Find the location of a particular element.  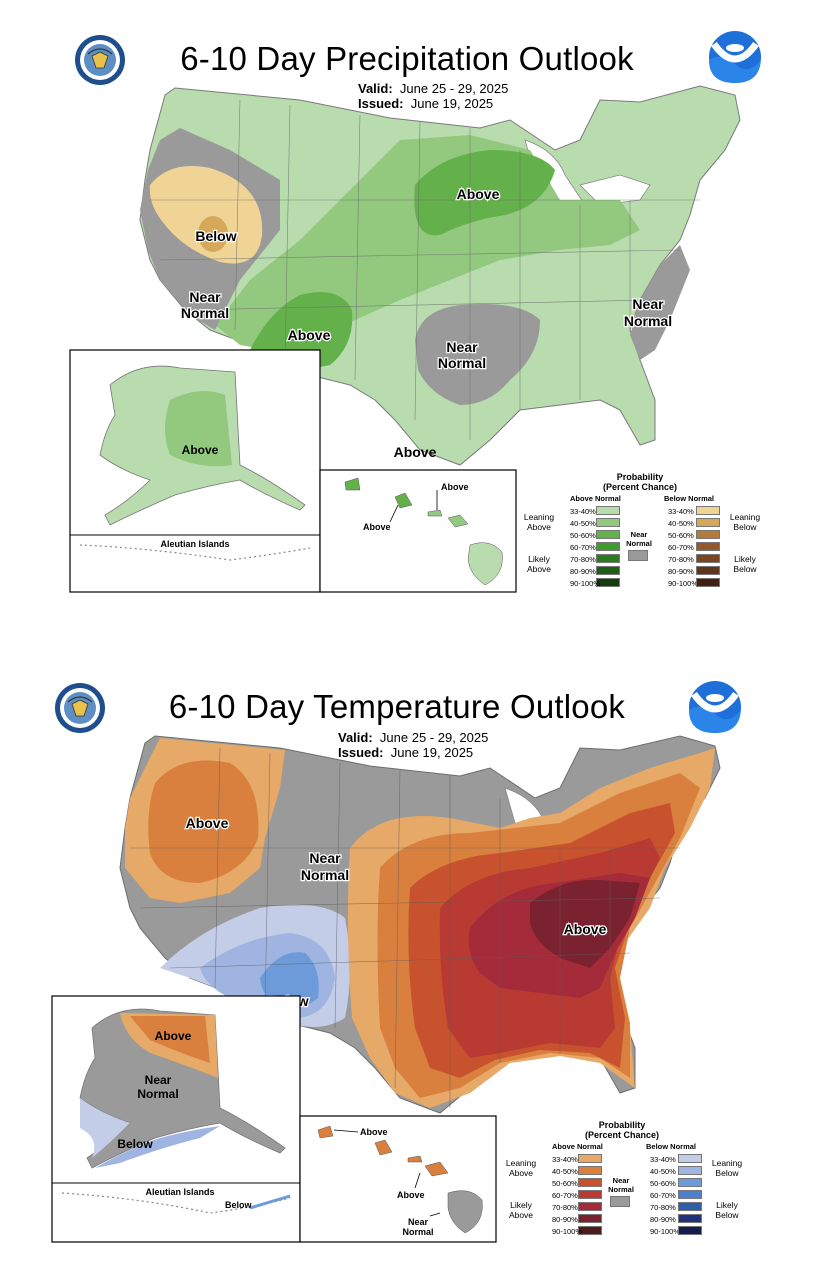

near-south-label-1: Near is located at coordinates (462, 347).